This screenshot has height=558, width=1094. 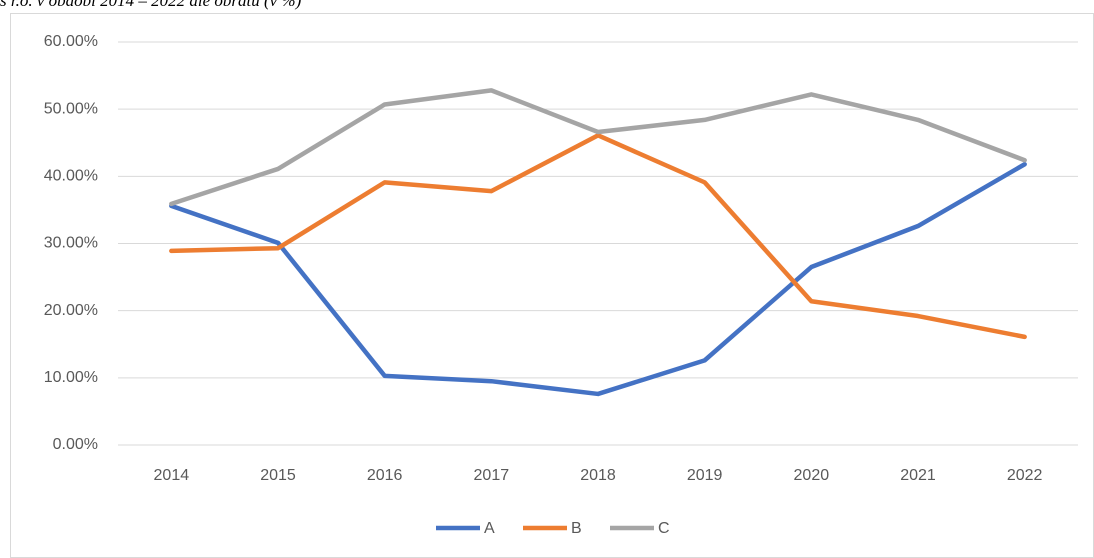 What do you see at coordinates (71, 176) in the screenshot?
I see `y-tick-label: 40.00%` at bounding box center [71, 176].